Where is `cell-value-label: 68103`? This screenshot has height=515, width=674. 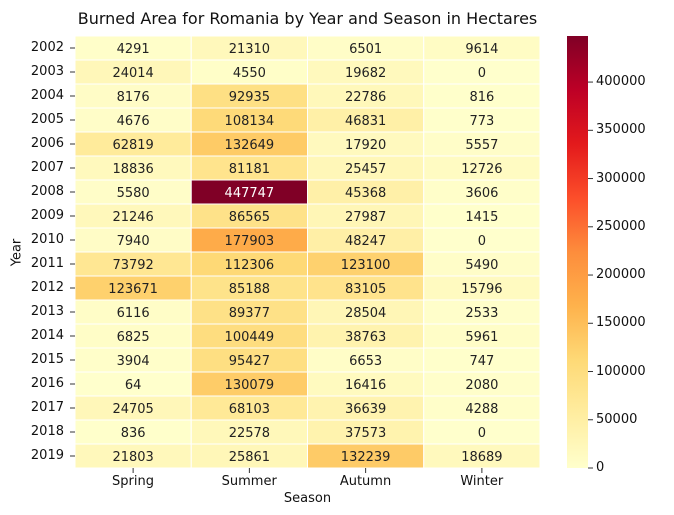 cell-value-label: 68103 is located at coordinates (249, 409).